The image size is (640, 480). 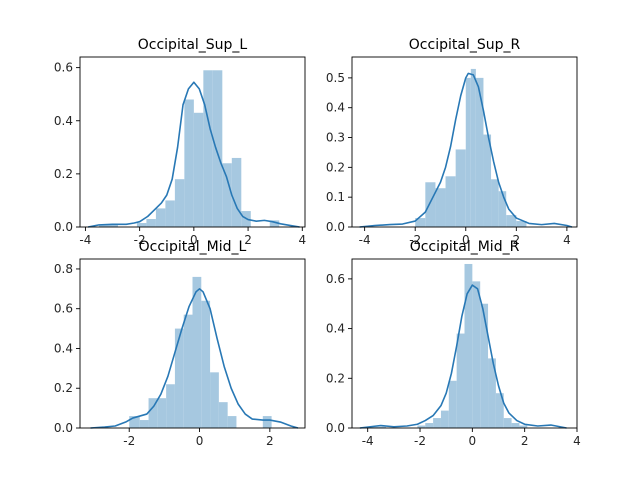 I want to click on y-tick-label: 0.3, so click(x=335, y=138).